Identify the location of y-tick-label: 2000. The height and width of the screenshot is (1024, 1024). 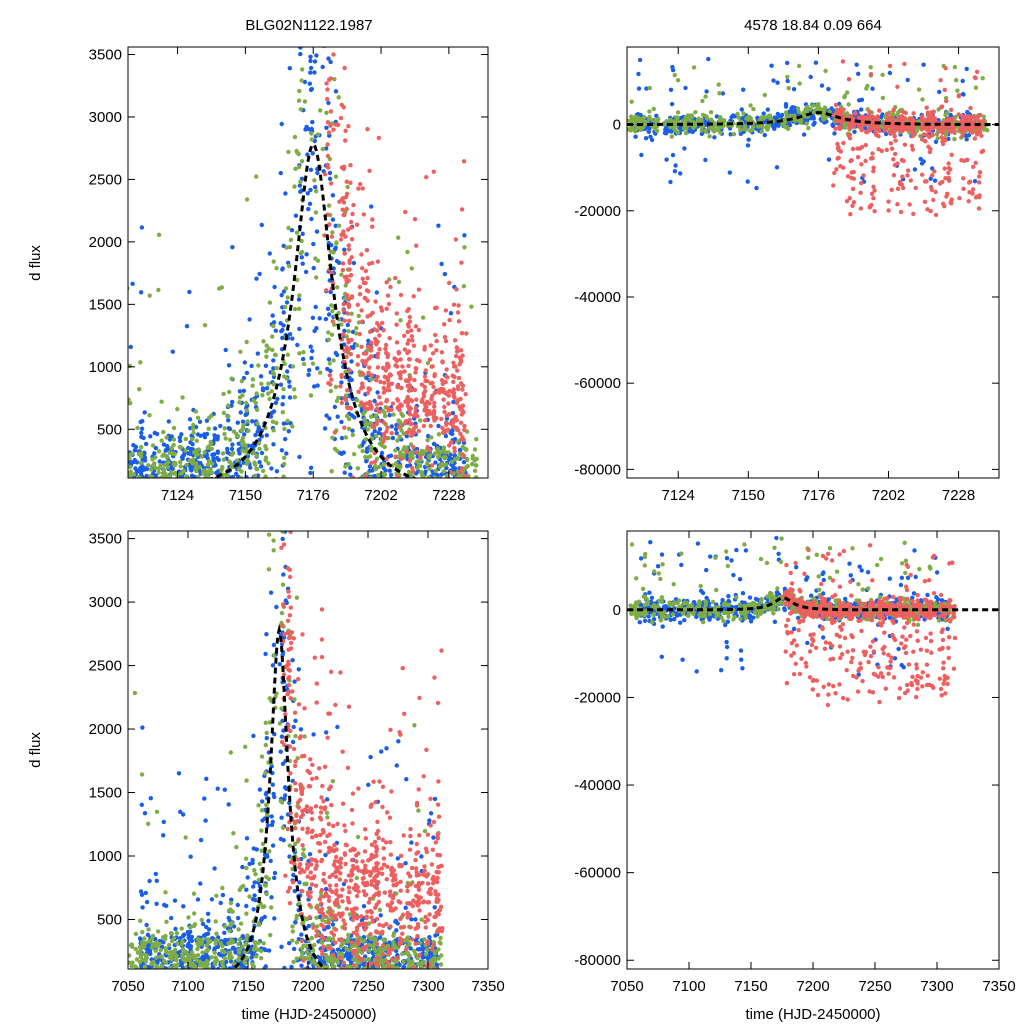
(105, 242).